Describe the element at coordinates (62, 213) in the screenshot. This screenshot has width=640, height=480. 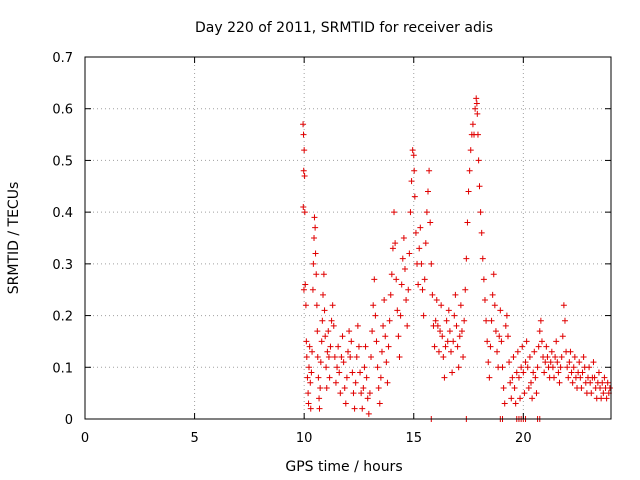
I see `y-tick-label: 0.4` at that location.